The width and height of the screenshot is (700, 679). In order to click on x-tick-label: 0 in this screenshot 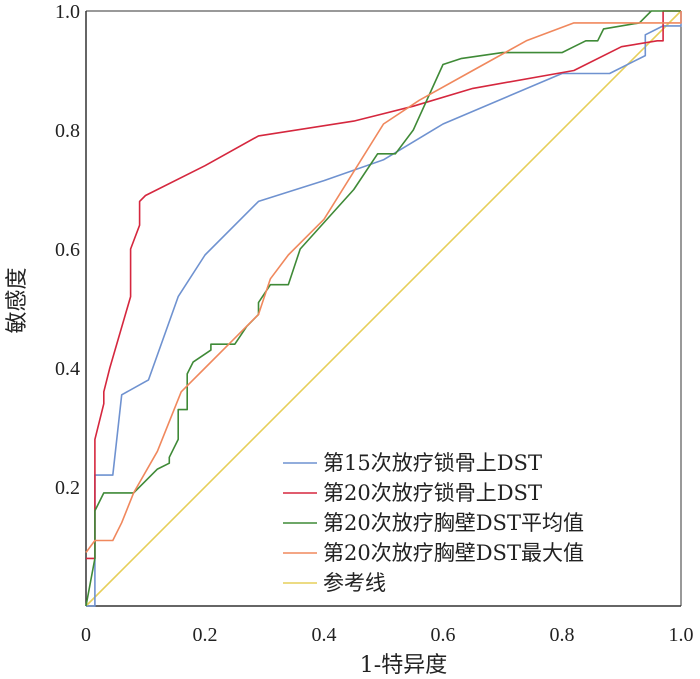, I will do `click(86, 635)`.